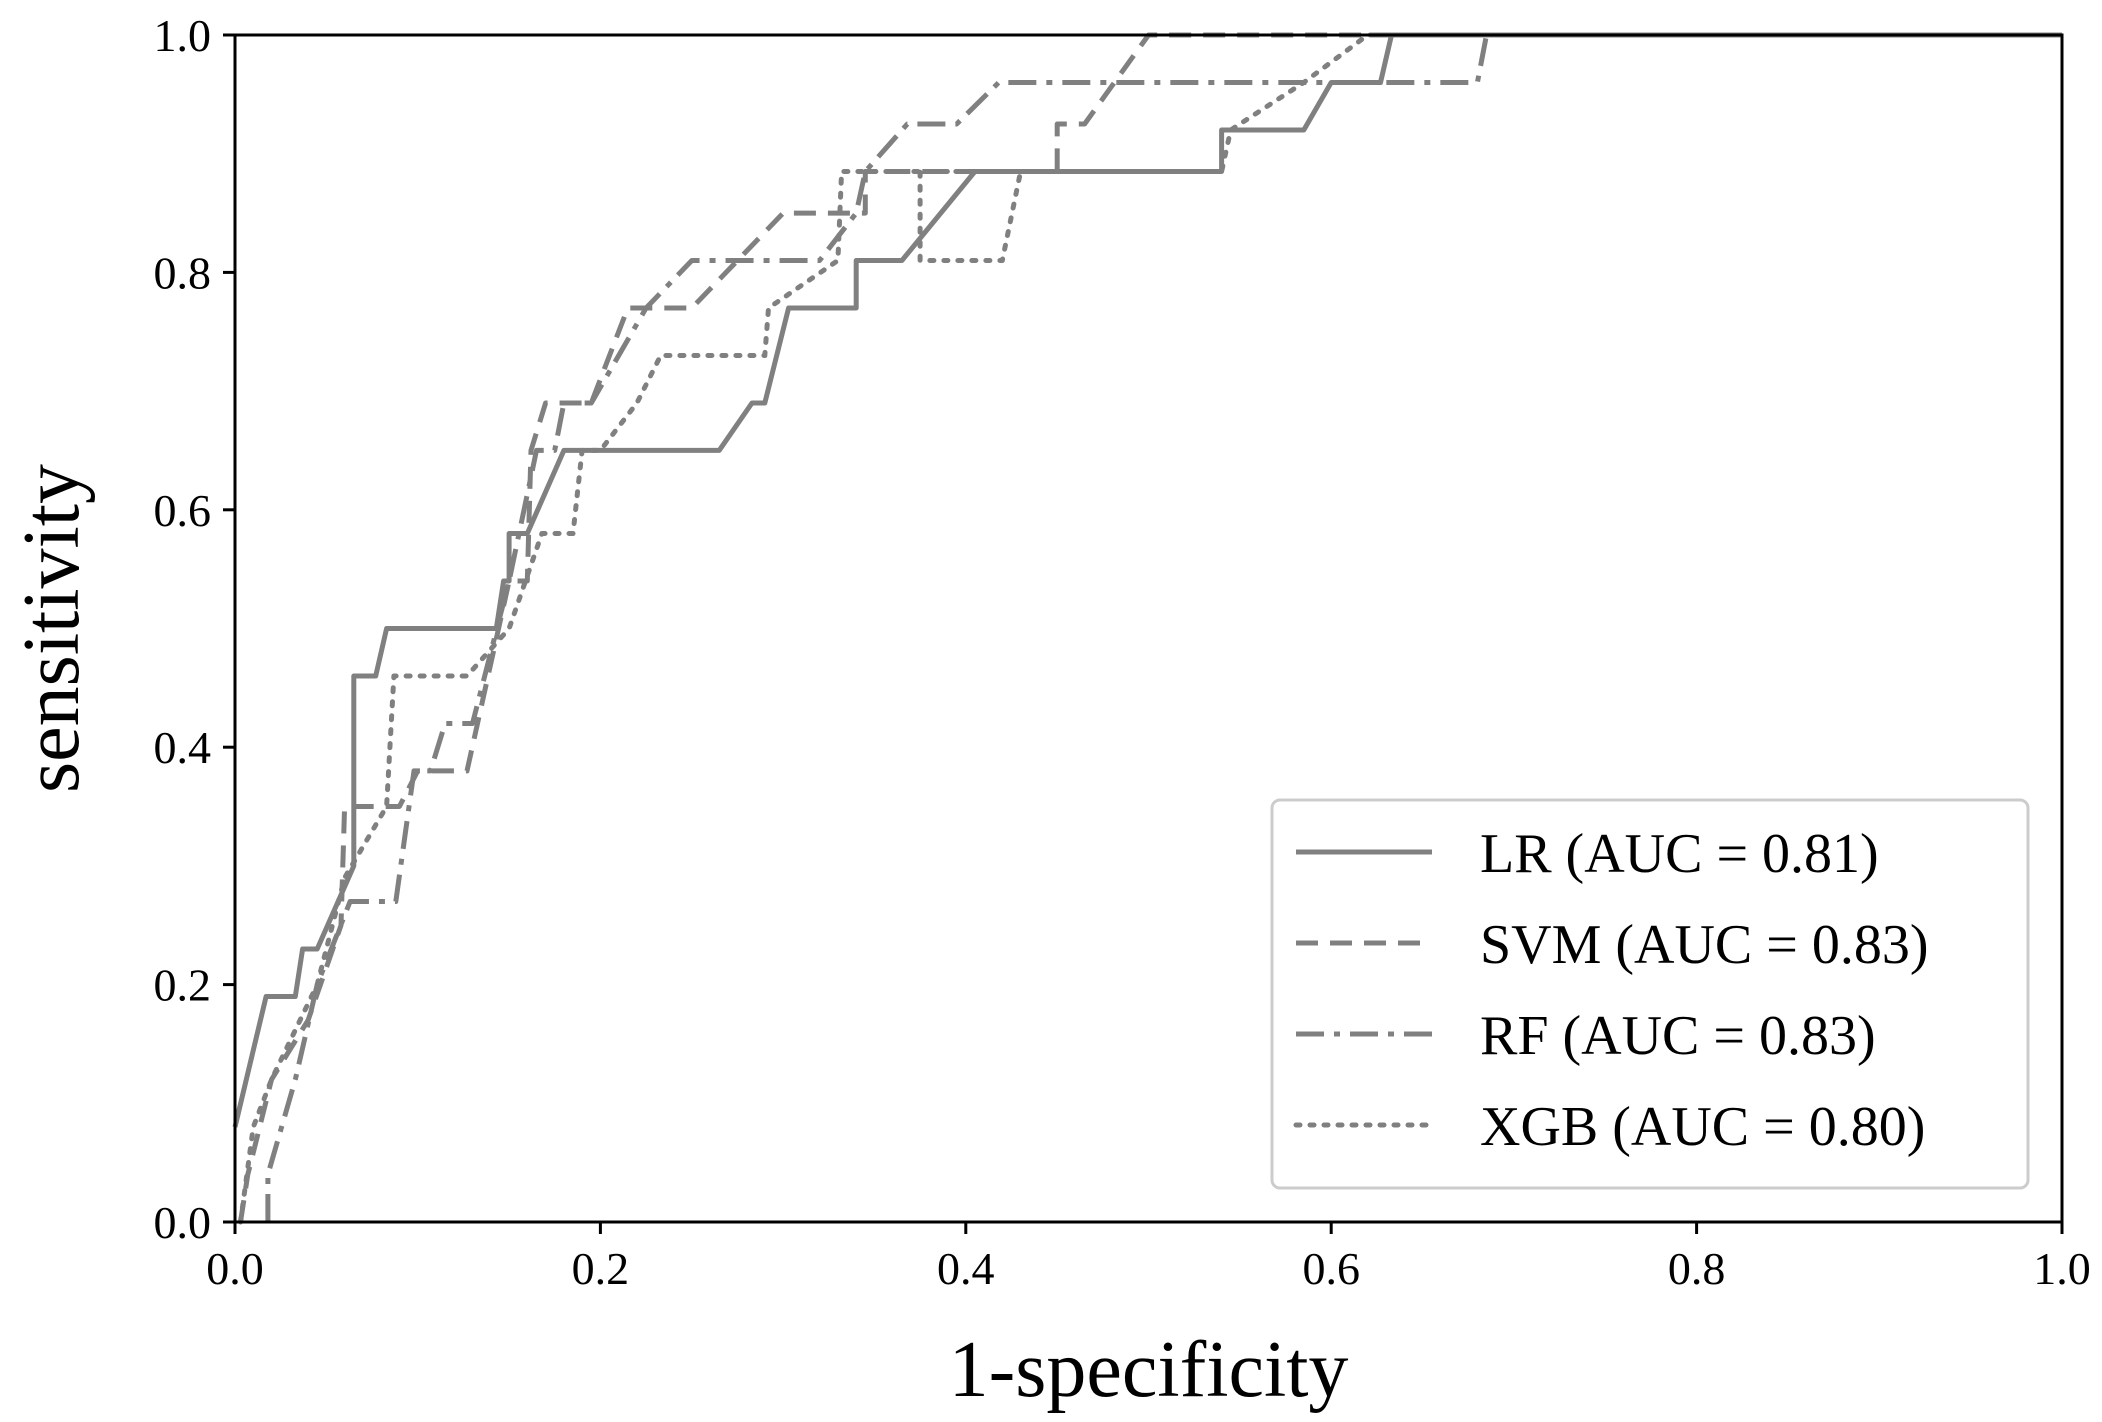 This screenshot has width=2102, height=1422. I want to click on x-tick-label: 0.2, so click(601, 1268).